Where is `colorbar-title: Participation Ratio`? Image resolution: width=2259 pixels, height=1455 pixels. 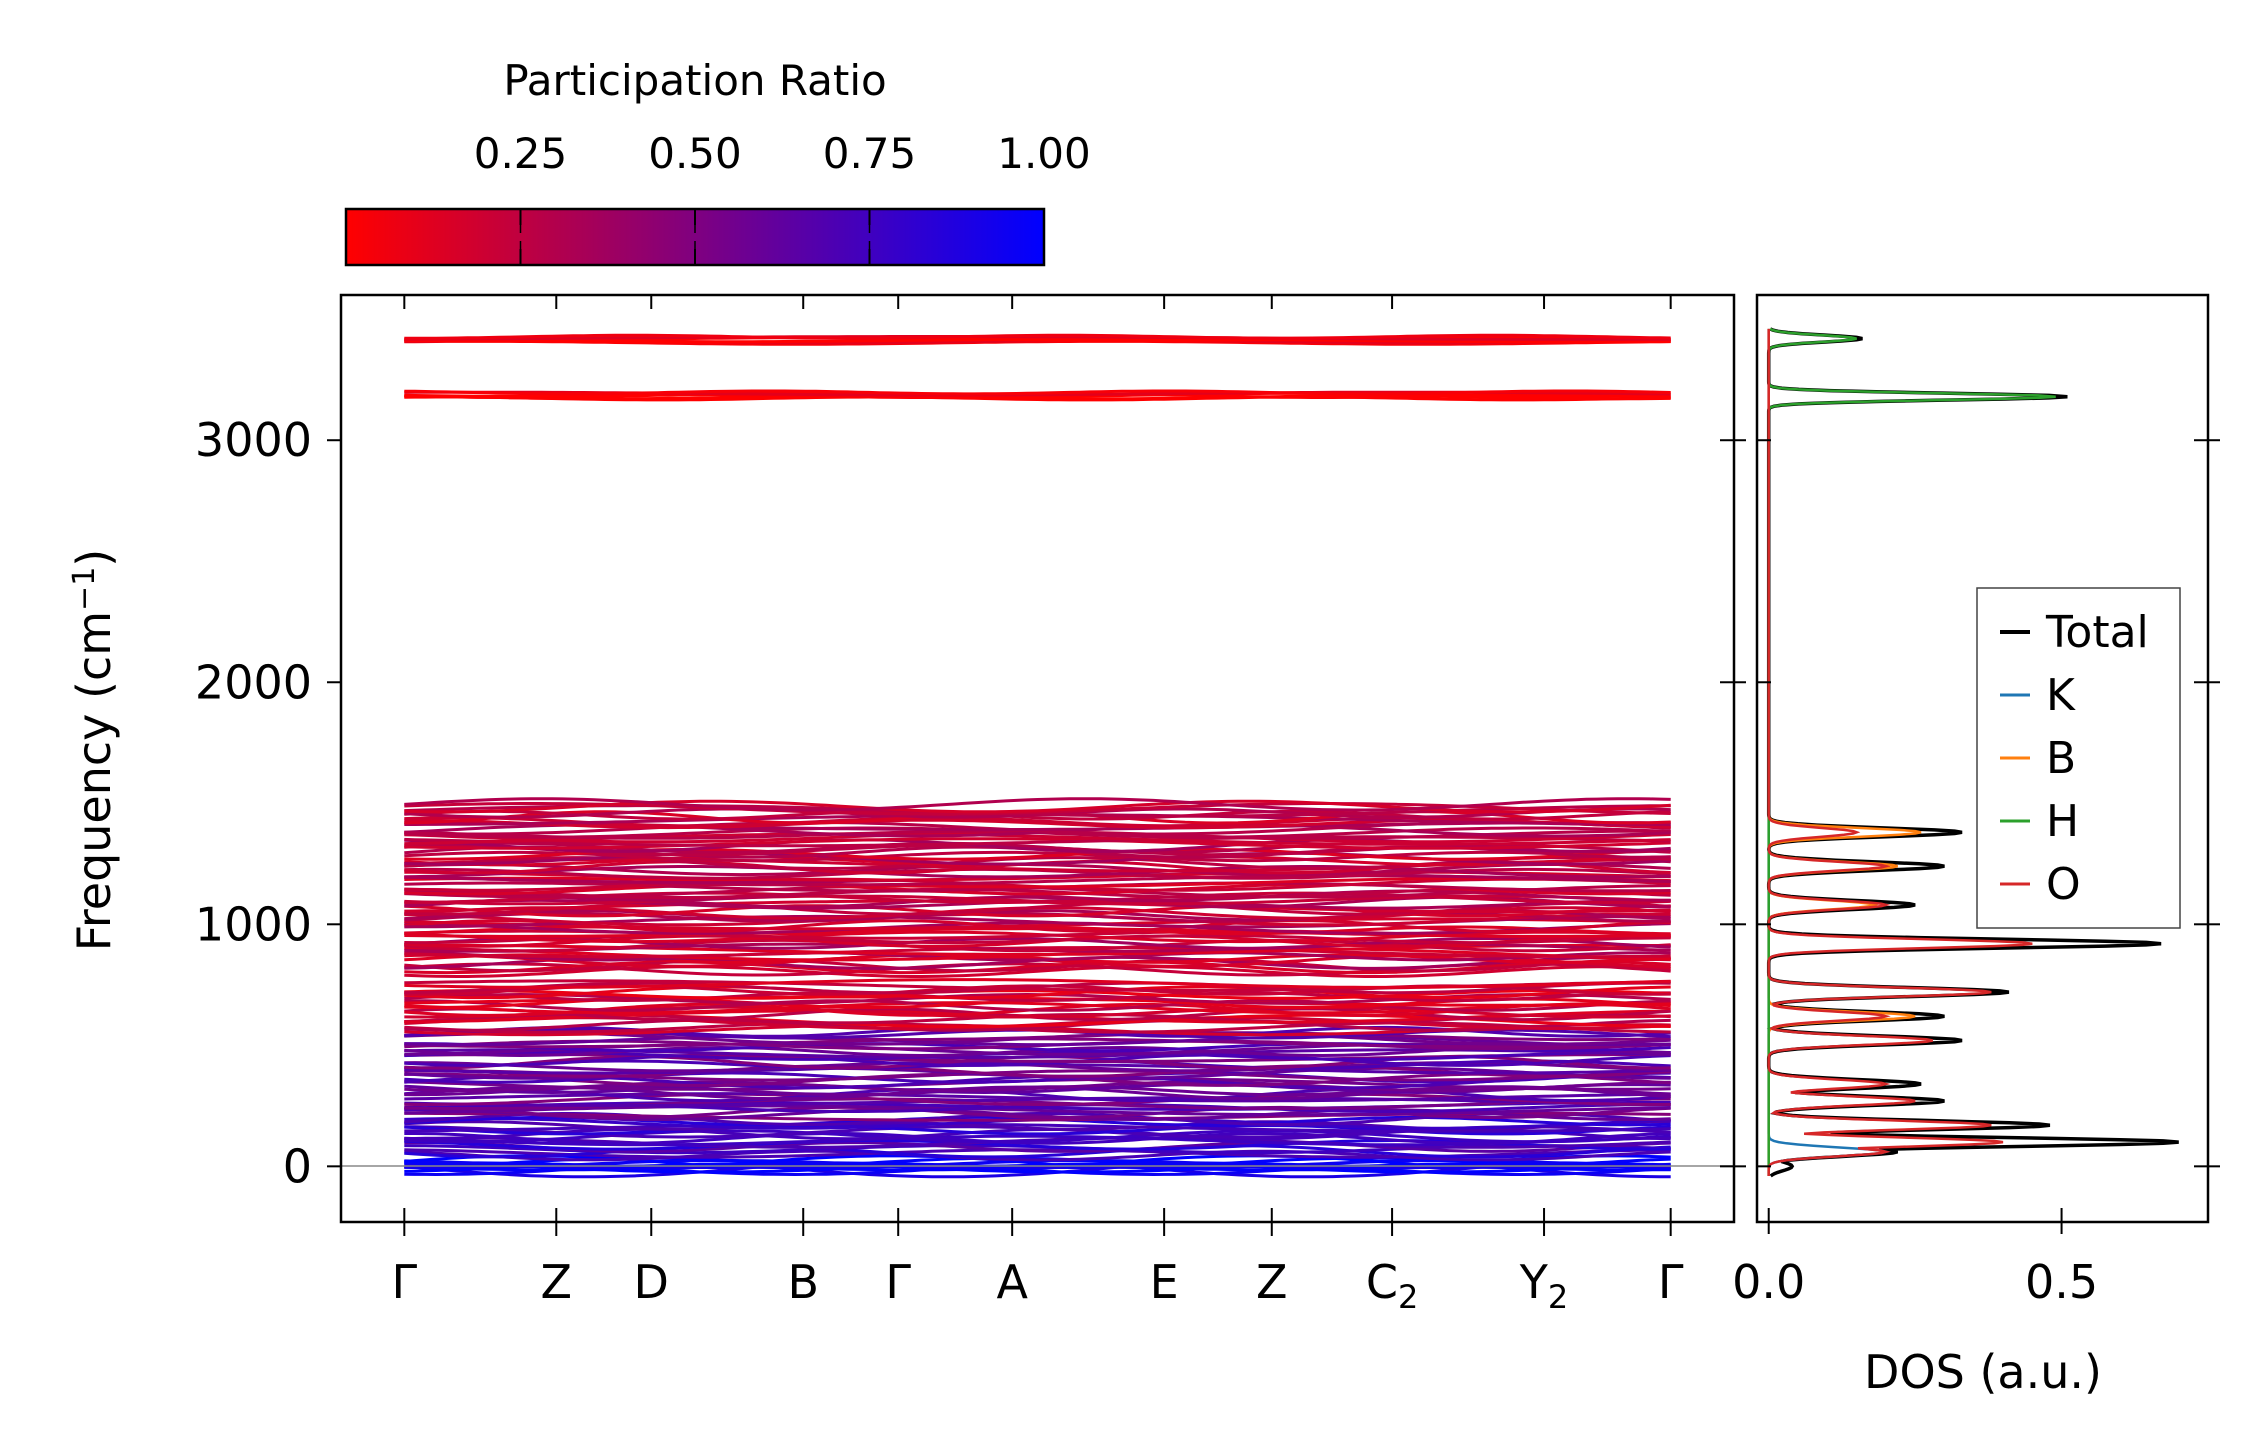 colorbar-title: Participation Ratio is located at coordinates (694, 80).